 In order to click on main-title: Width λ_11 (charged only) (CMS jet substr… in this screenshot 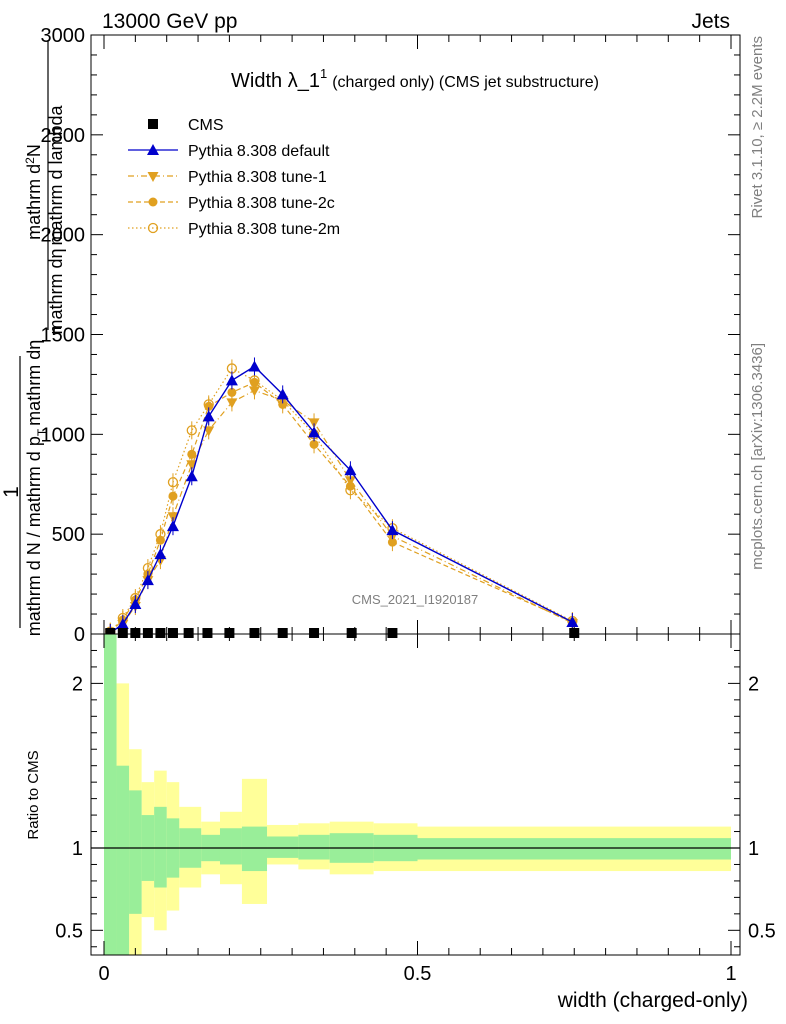, I will do `click(415, 79)`.